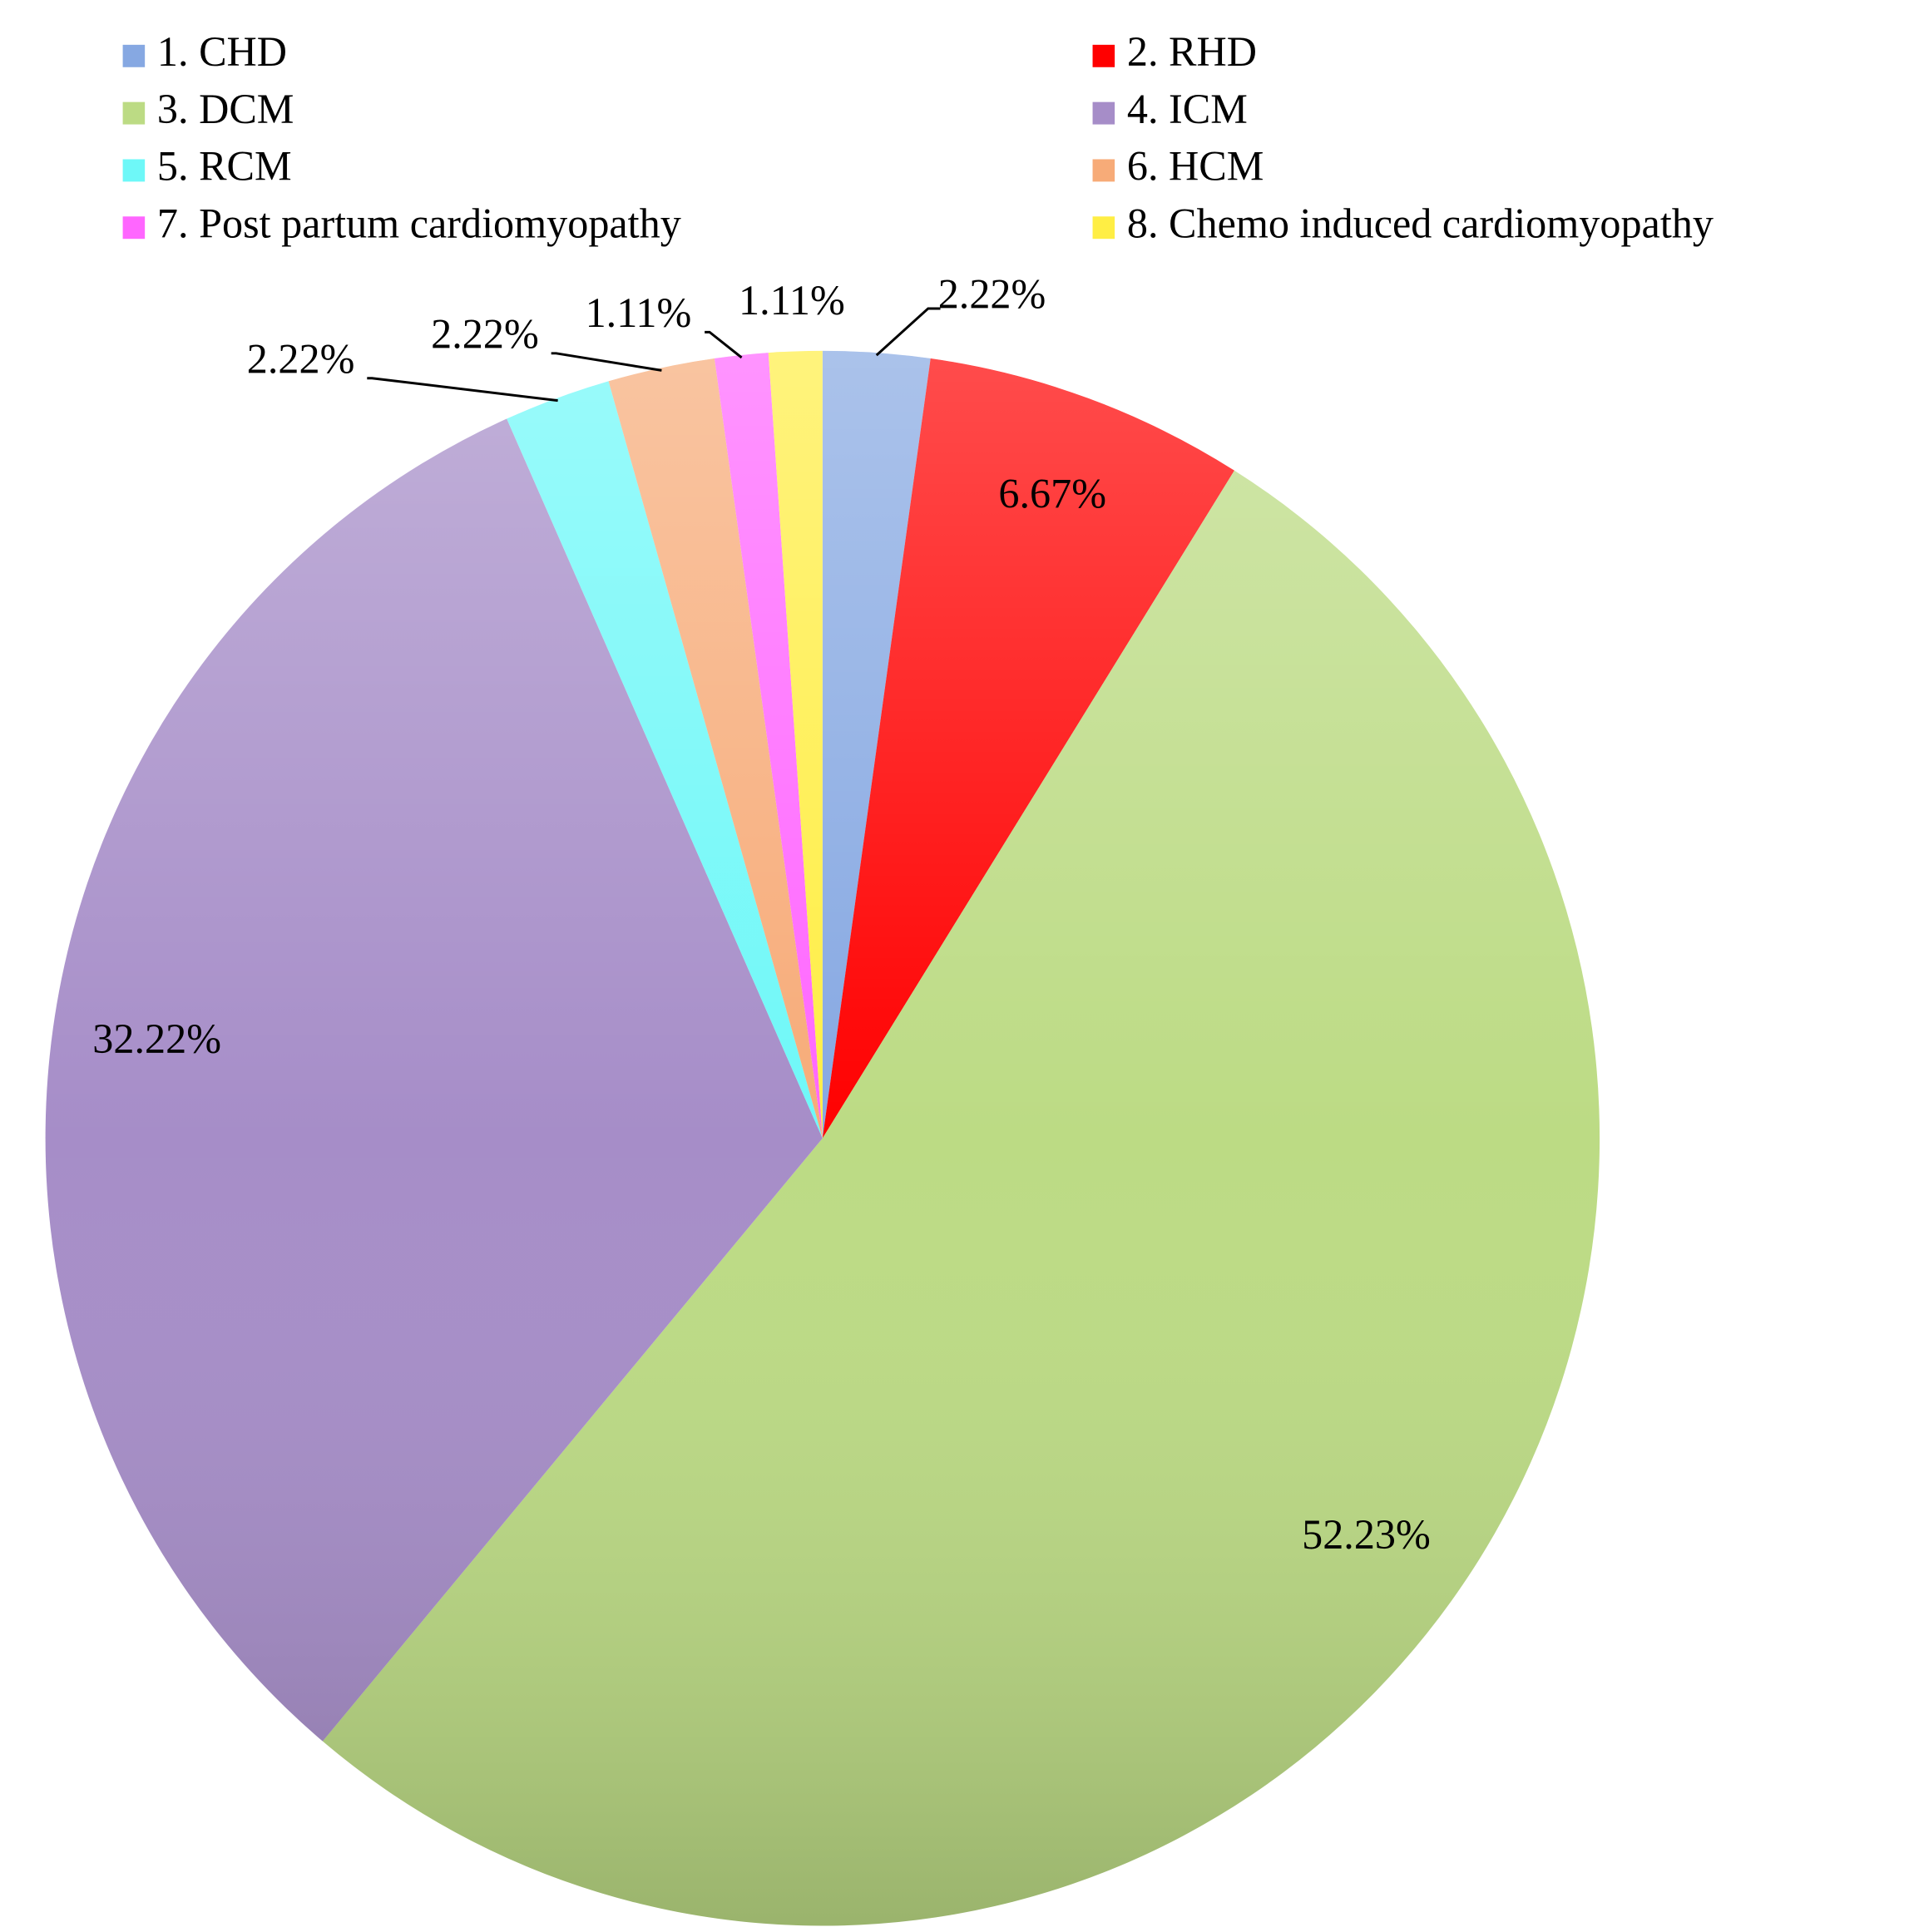 The image size is (1909, 1932). What do you see at coordinates (1366, 1534) in the screenshot?
I see `data-label: 52.23%` at bounding box center [1366, 1534].